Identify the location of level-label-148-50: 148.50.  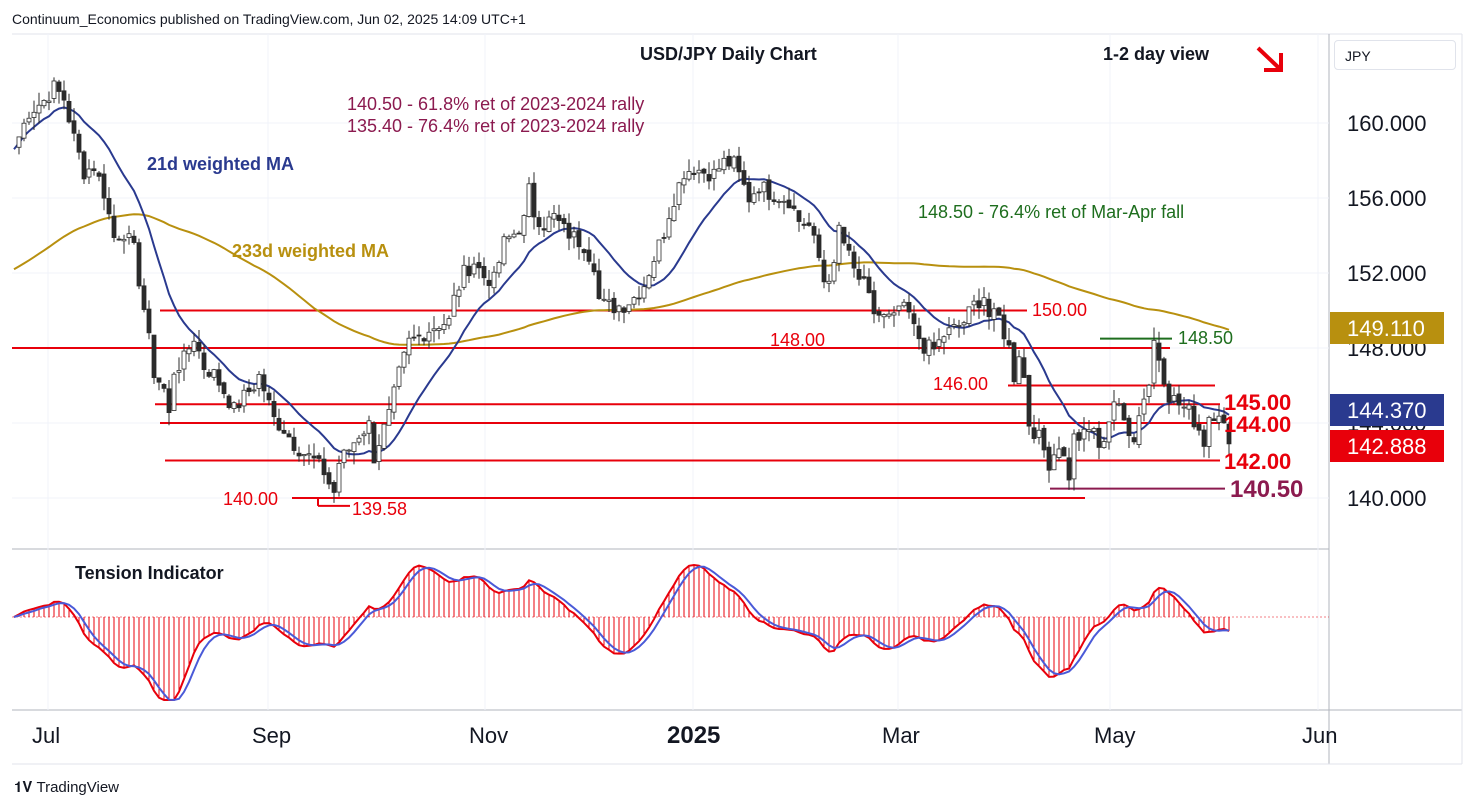
(1205, 338).